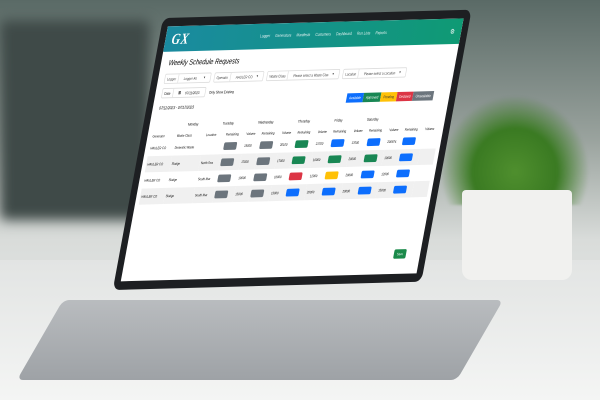 The image size is (600, 400). I want to click on location-label: Location, so click(351, 74).